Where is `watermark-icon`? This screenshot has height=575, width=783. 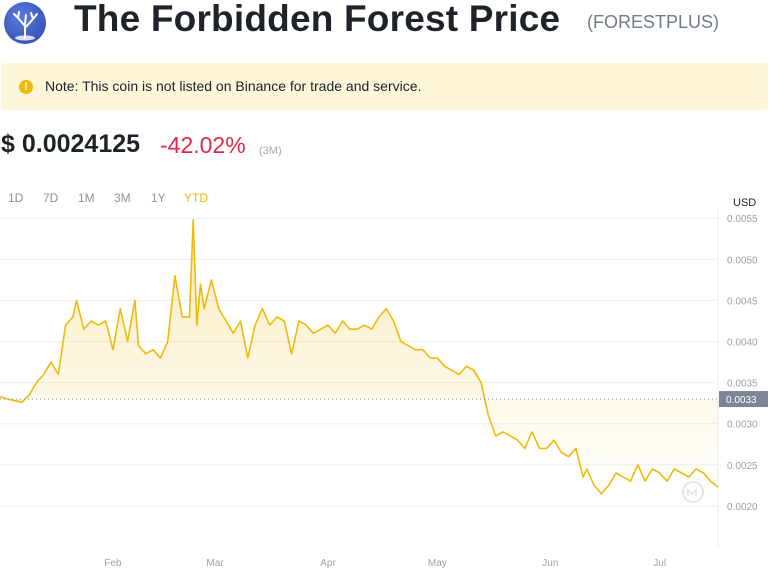 watermark-icon is located at coordinates (693, 492).